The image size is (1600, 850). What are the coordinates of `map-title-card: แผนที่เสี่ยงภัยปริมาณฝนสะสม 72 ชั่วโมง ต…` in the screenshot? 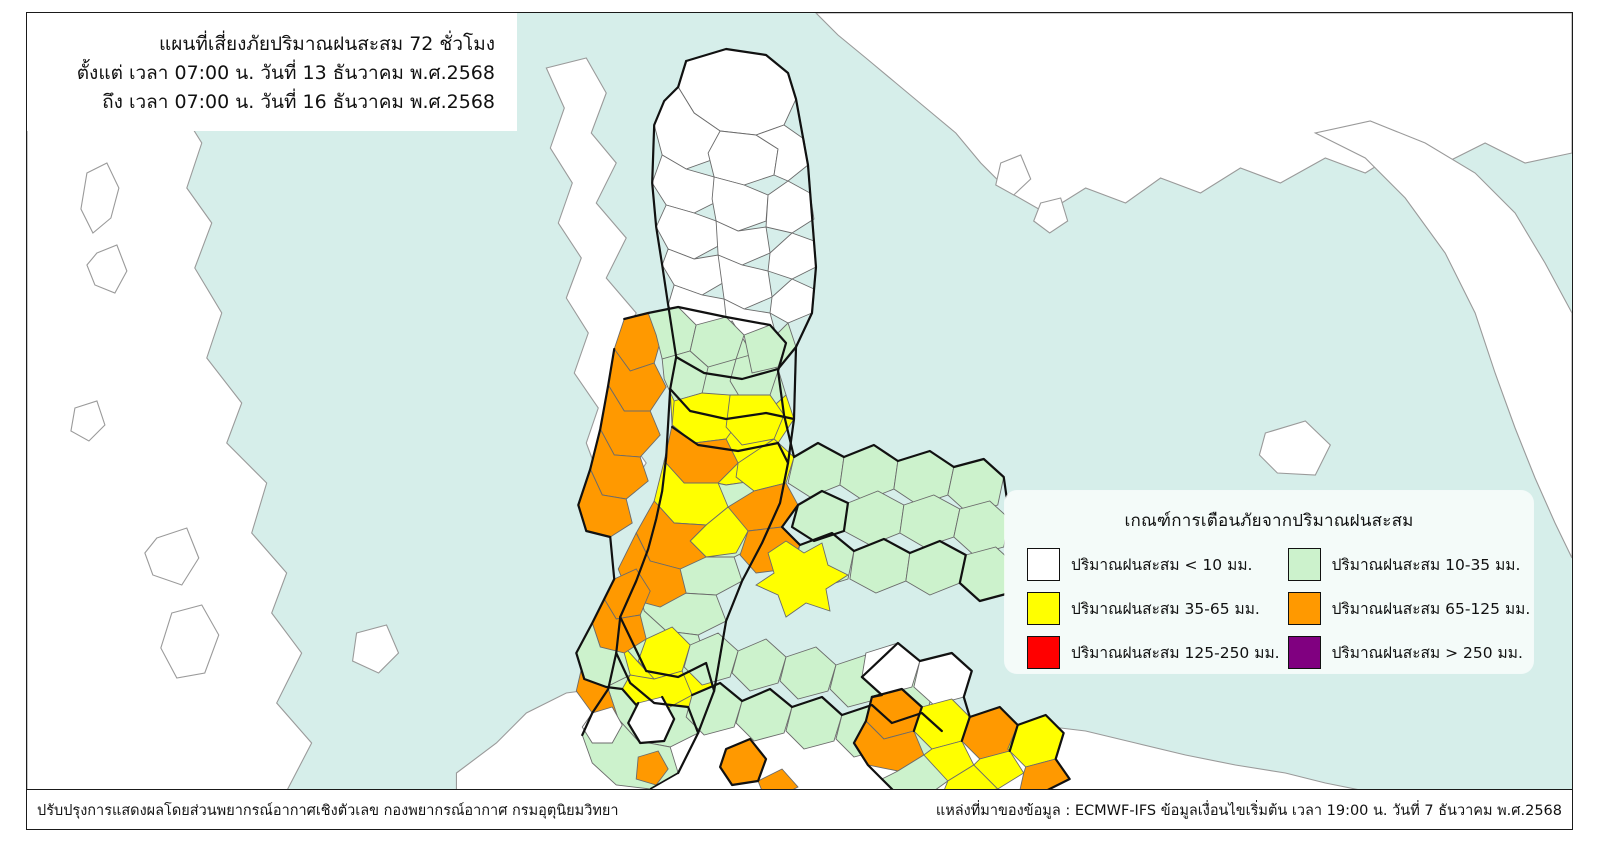 It's located at (272, 72).